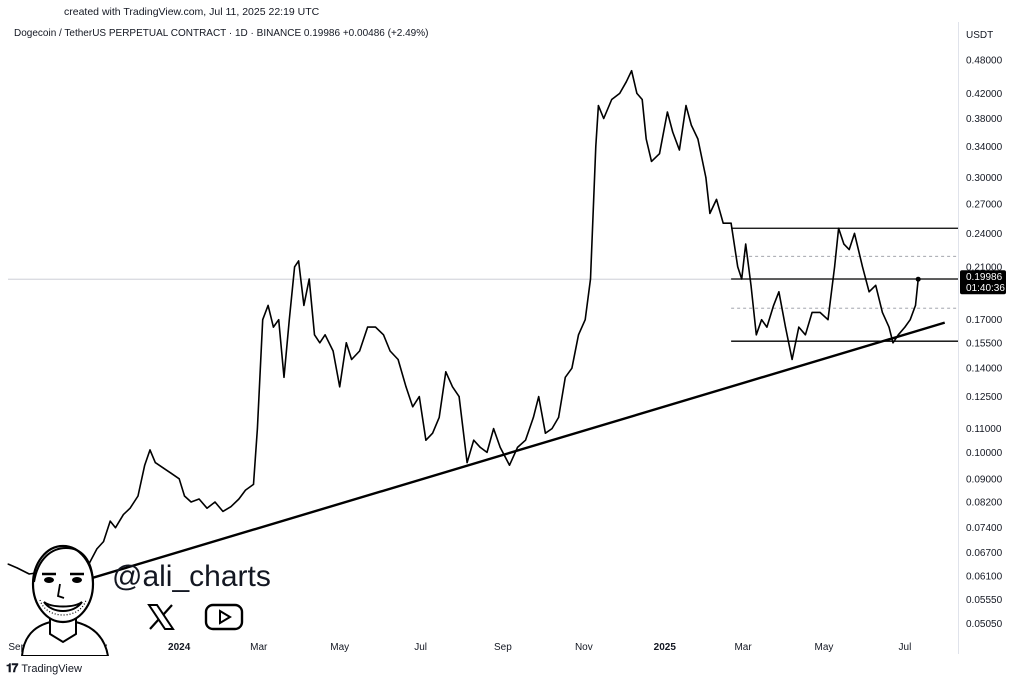 The width and height of the screenshot is (1024, 682). Describe the element at coordinates (224, 617) in the screenshot. I see `youtube-icon` at that location.